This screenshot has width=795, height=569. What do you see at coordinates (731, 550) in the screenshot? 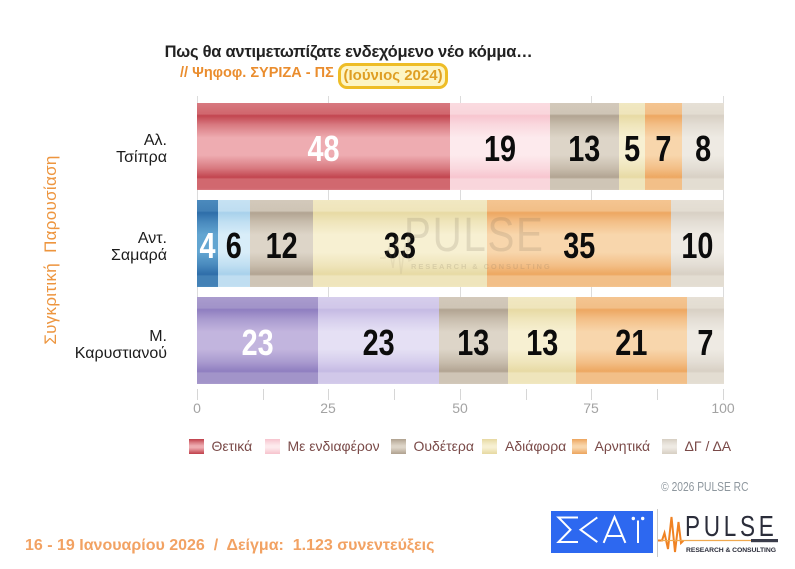
I see `svg-text: RESEARCH & CONSULTING` at bounding box center [731, 550].